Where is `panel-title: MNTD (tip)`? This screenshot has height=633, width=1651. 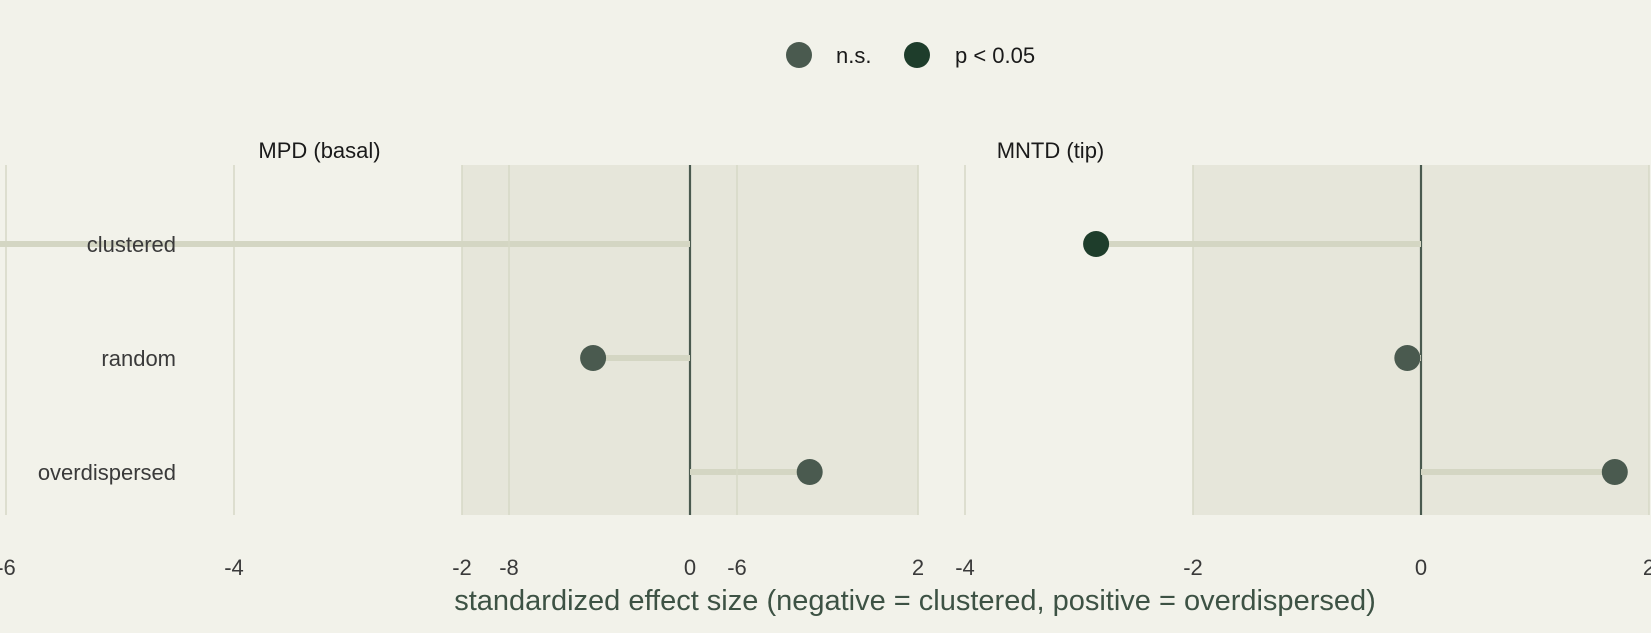
panel-title: MNTD (tip) is located at coordinates (1051, 150).